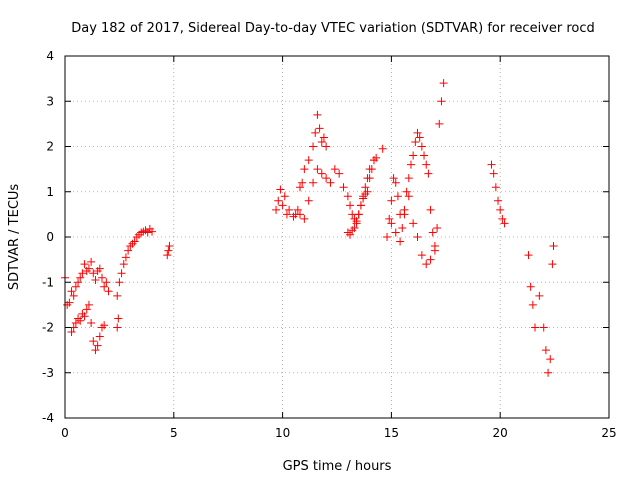  Describe the element at coordinates (65, 433) in the screenshot. I see `x-tick-label: 0` at that location.